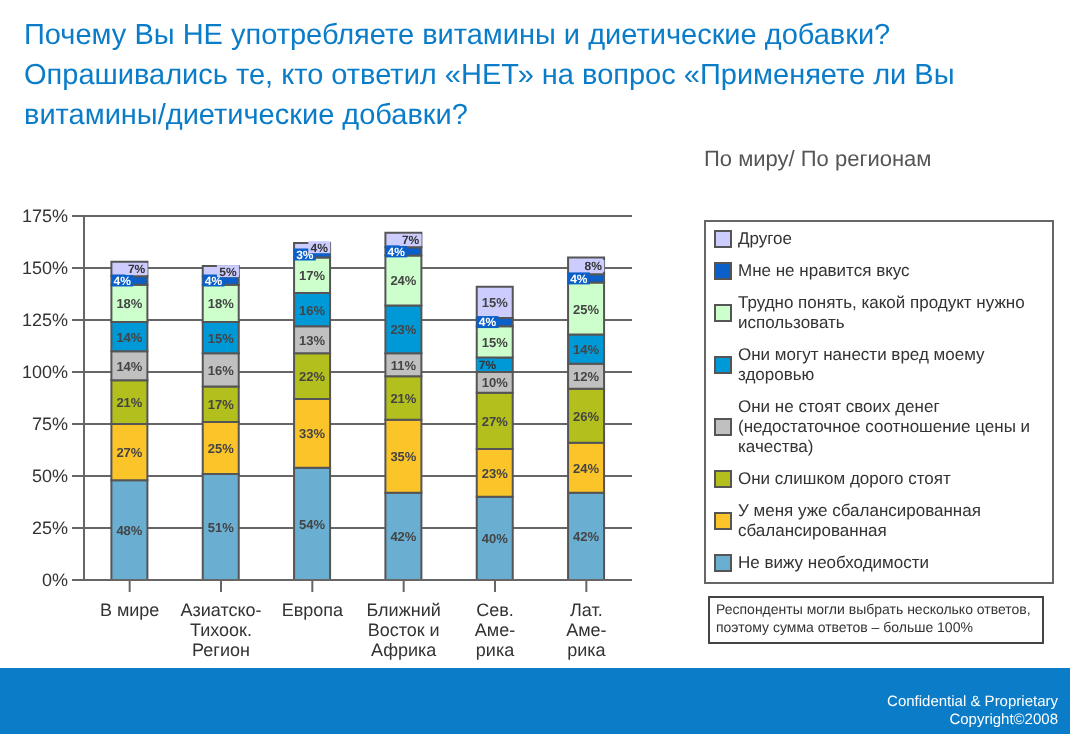  I want to click on y-tick-label: 125%, so click(44, 320).